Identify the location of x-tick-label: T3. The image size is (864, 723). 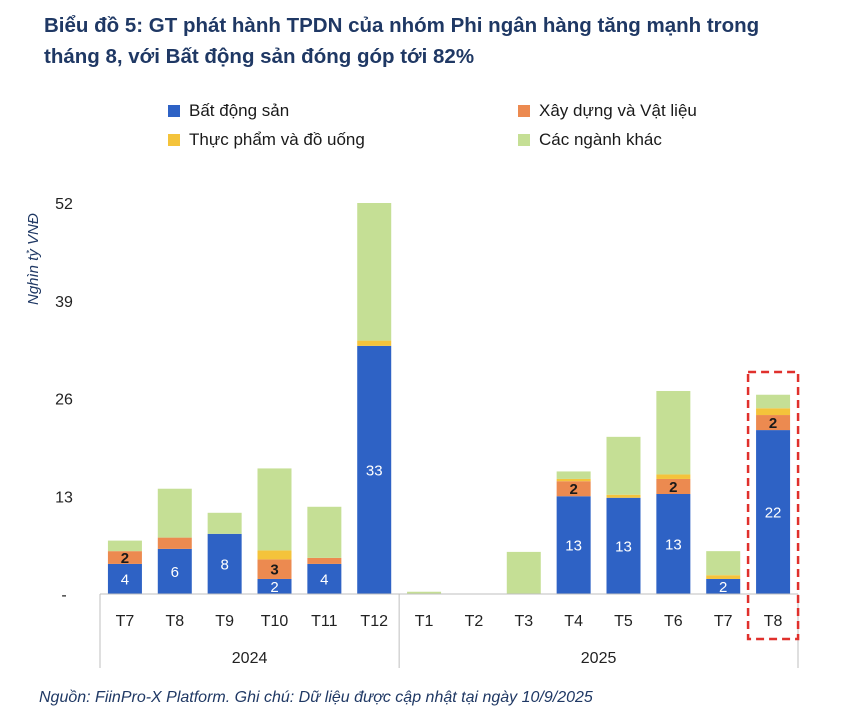
(523, 621).